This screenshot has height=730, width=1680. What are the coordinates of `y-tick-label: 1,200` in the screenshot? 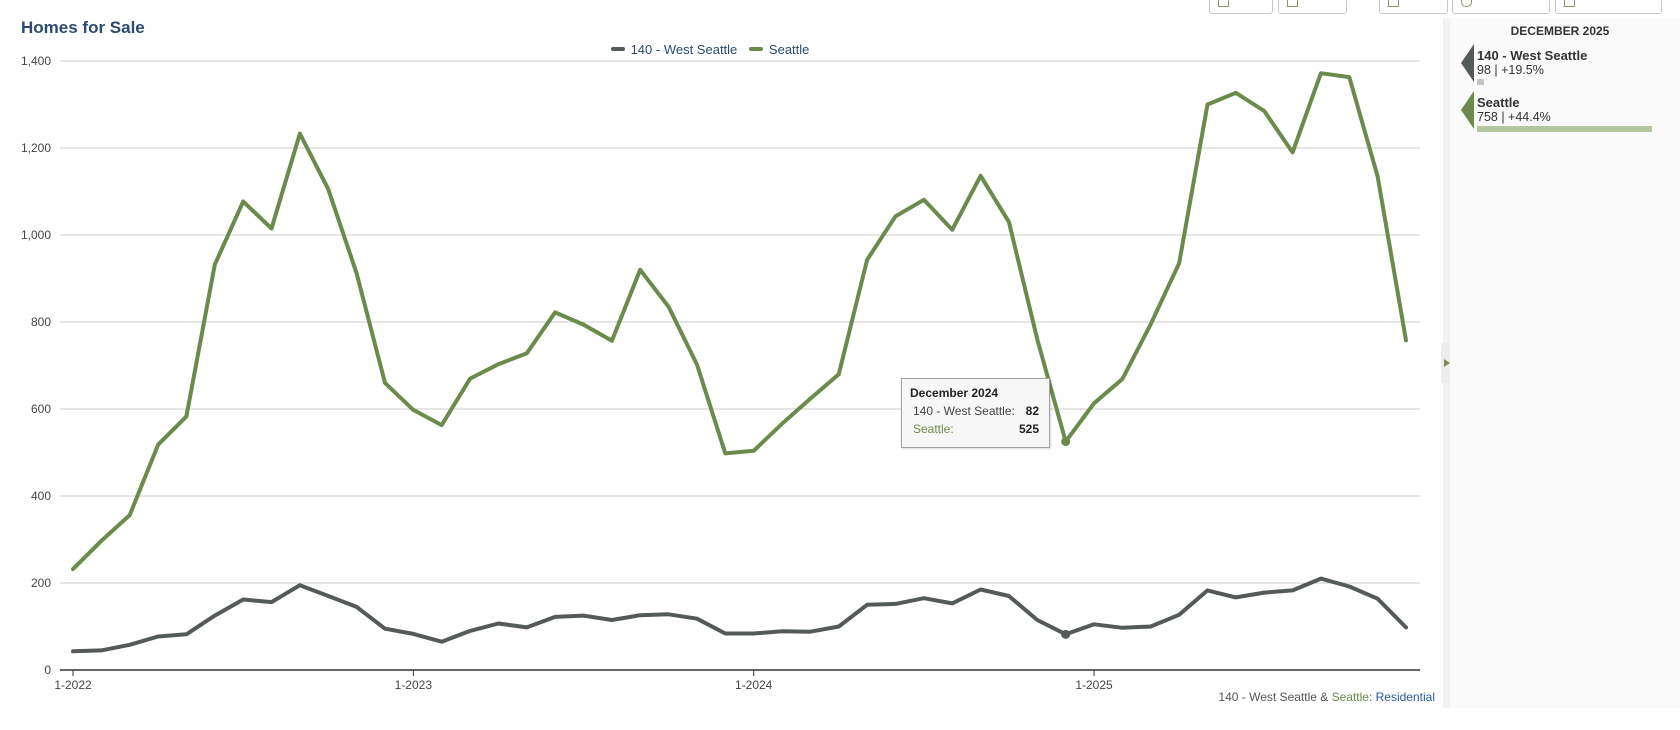 It's located at (36, 148).